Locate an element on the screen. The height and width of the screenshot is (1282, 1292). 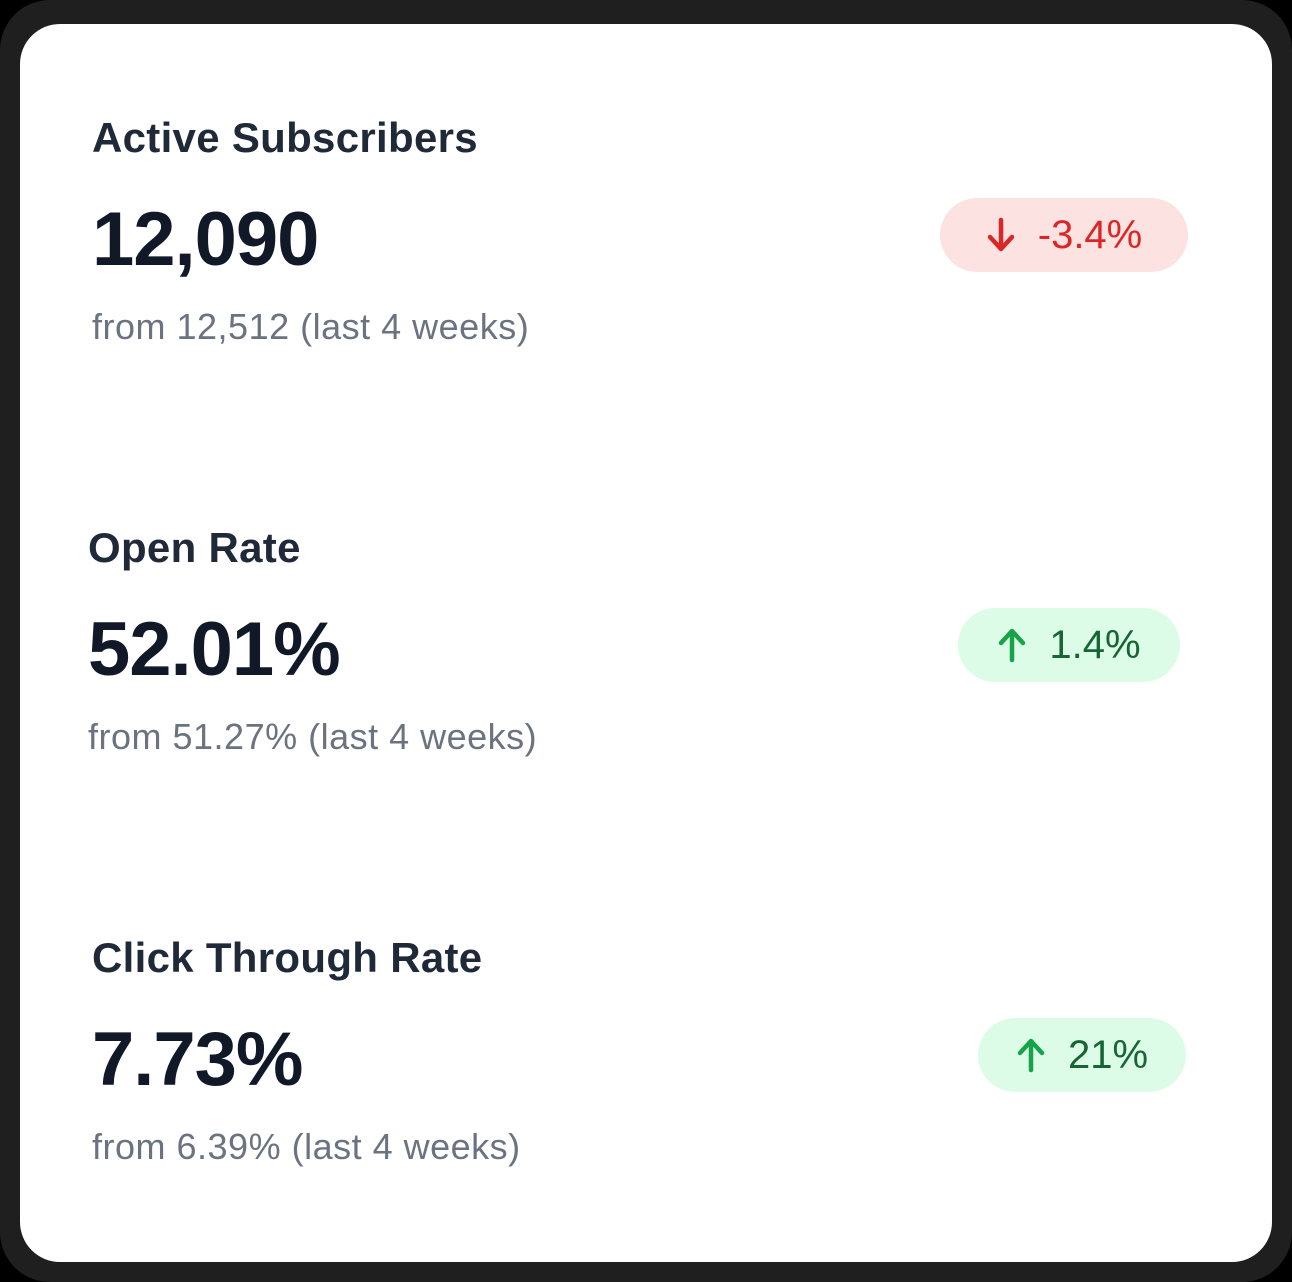
change-badge: -3.4% is located at coordinates (1064, 235).